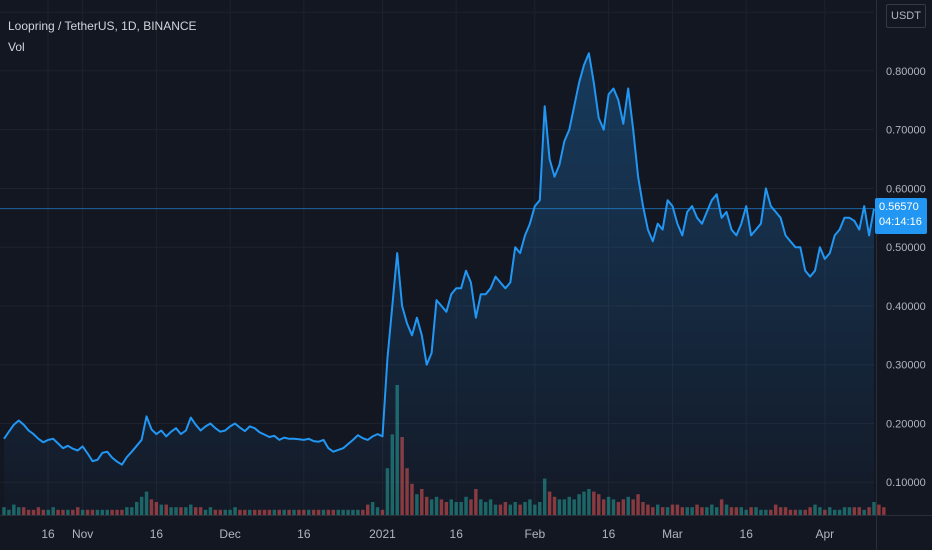 This screenshot has height=550, width=932. What do you see at coordinates (16, 47) in the screenshot?
I see `volume-indicator-label: Vol` at bounding box center [16, 47].